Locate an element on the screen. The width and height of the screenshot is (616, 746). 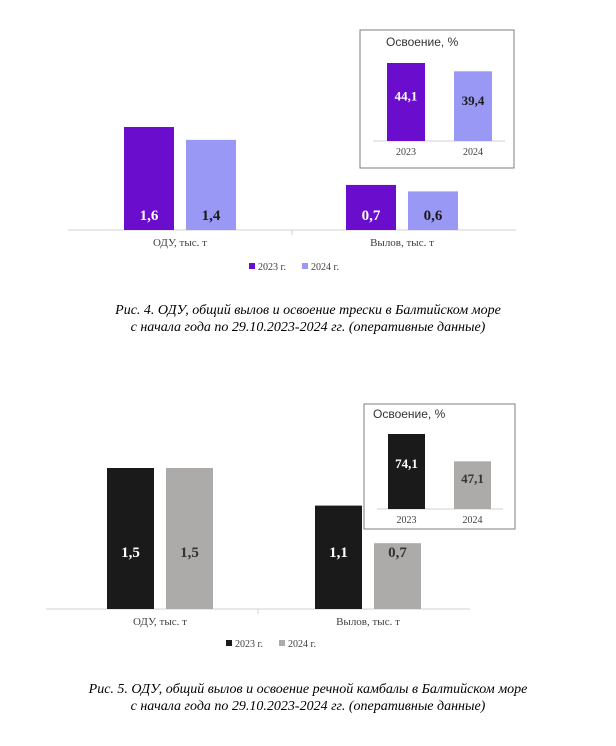
inset-bar-data-label: 44,1 is located at coordinates (406, 95).